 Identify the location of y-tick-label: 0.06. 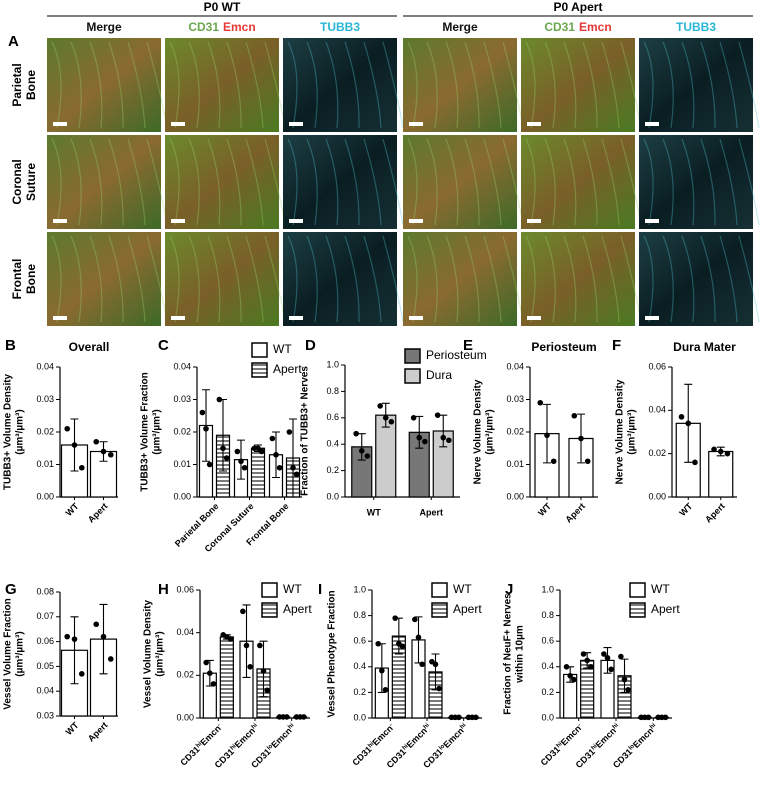
(185, 589).